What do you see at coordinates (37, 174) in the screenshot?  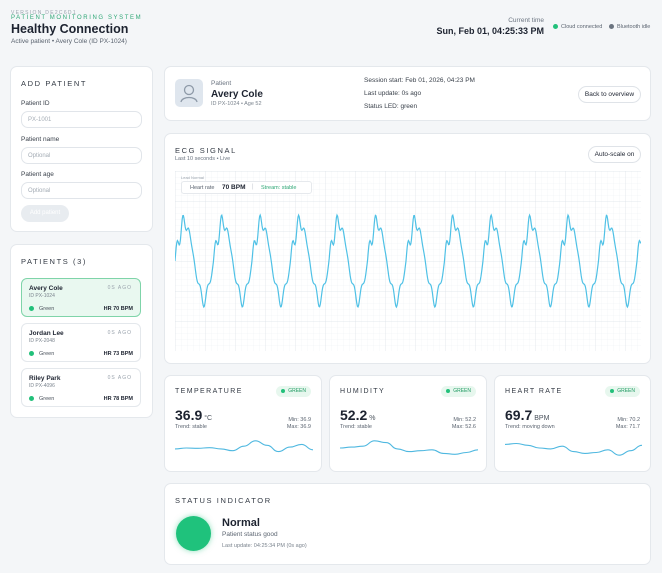 I see `patient-age-label: Patient age` at bounding box center [37, 174].